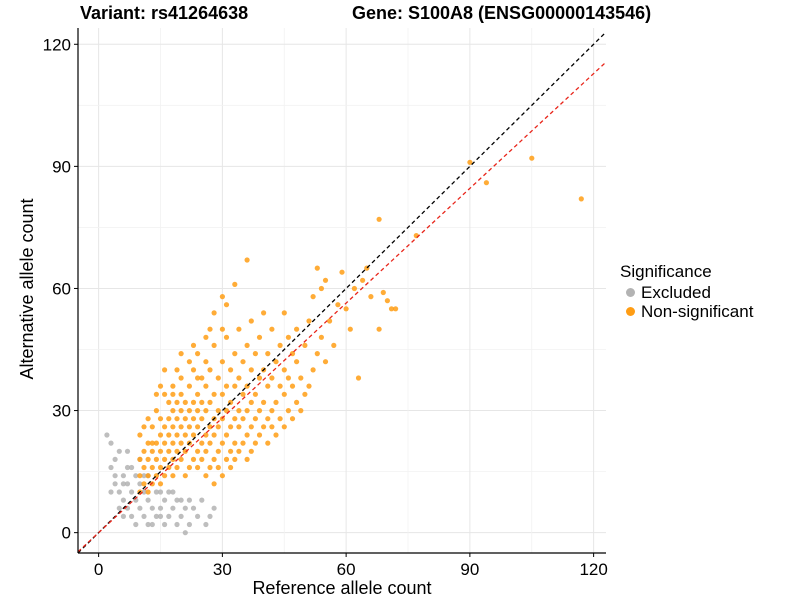  I want to click on x-tick-label: 90, so click(469, 569).